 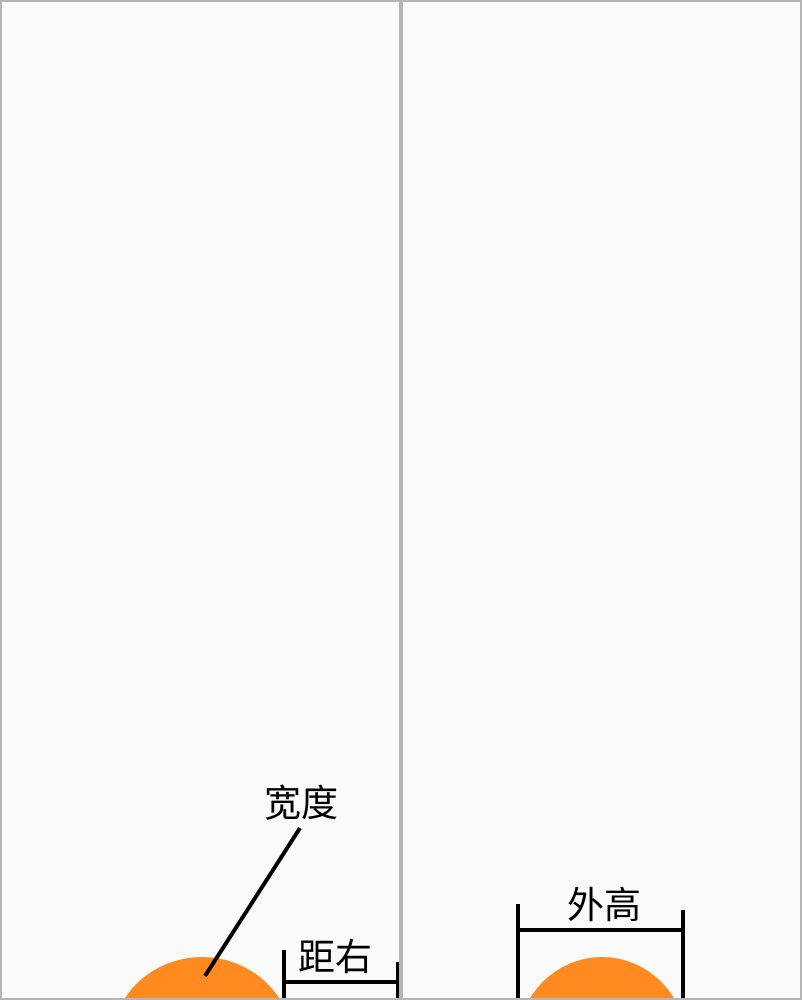 I want to click on distance-right-label: 距右, so click(x=335, y=957).